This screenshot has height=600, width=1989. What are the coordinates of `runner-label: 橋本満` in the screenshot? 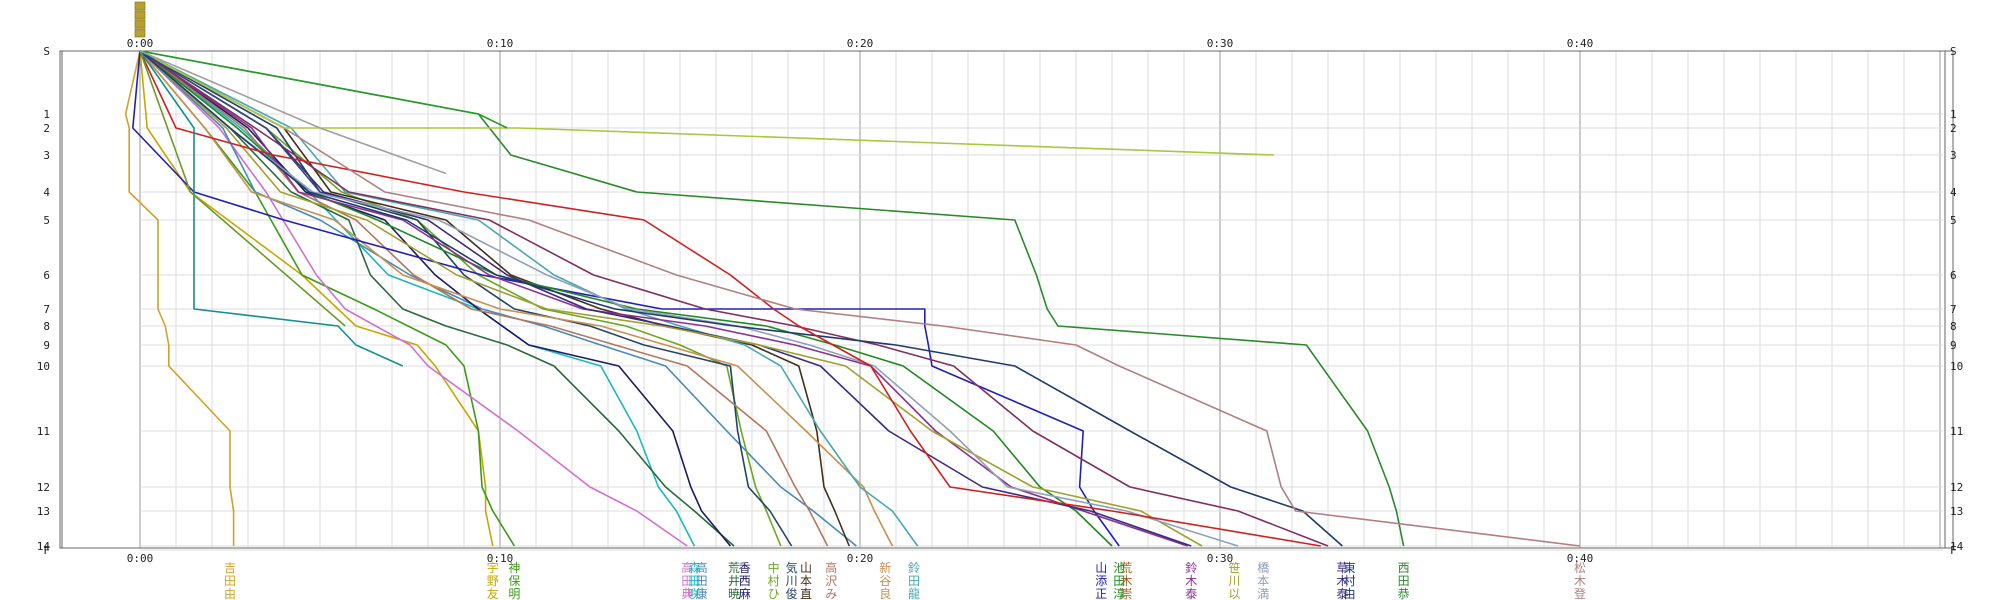 It's located at (1263, 580).